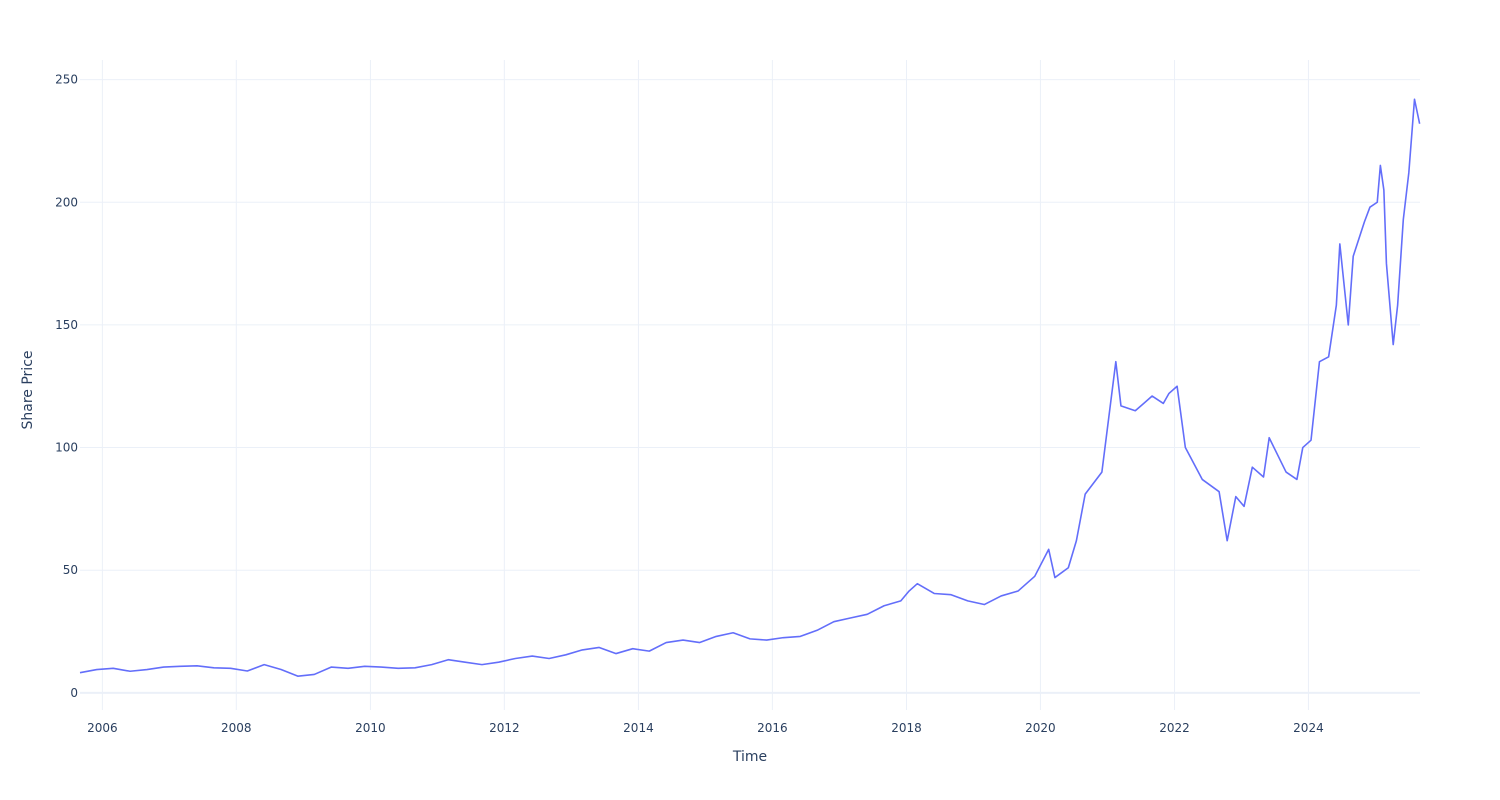 The width and height of the screenshot is (1500, 800). Describe the element at coordinates (1308, 728) in the screenshot. I see `x-tick-label: 2024` at that location.